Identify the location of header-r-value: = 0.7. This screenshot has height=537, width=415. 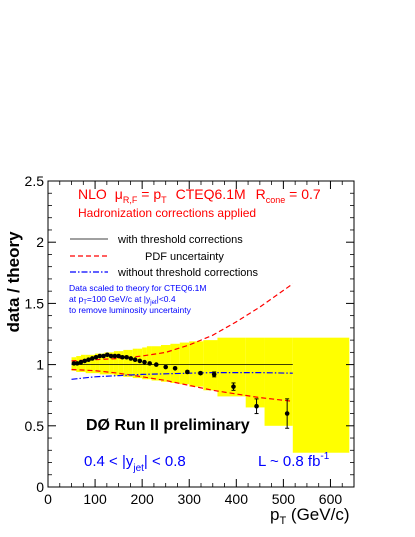
(303, 194).